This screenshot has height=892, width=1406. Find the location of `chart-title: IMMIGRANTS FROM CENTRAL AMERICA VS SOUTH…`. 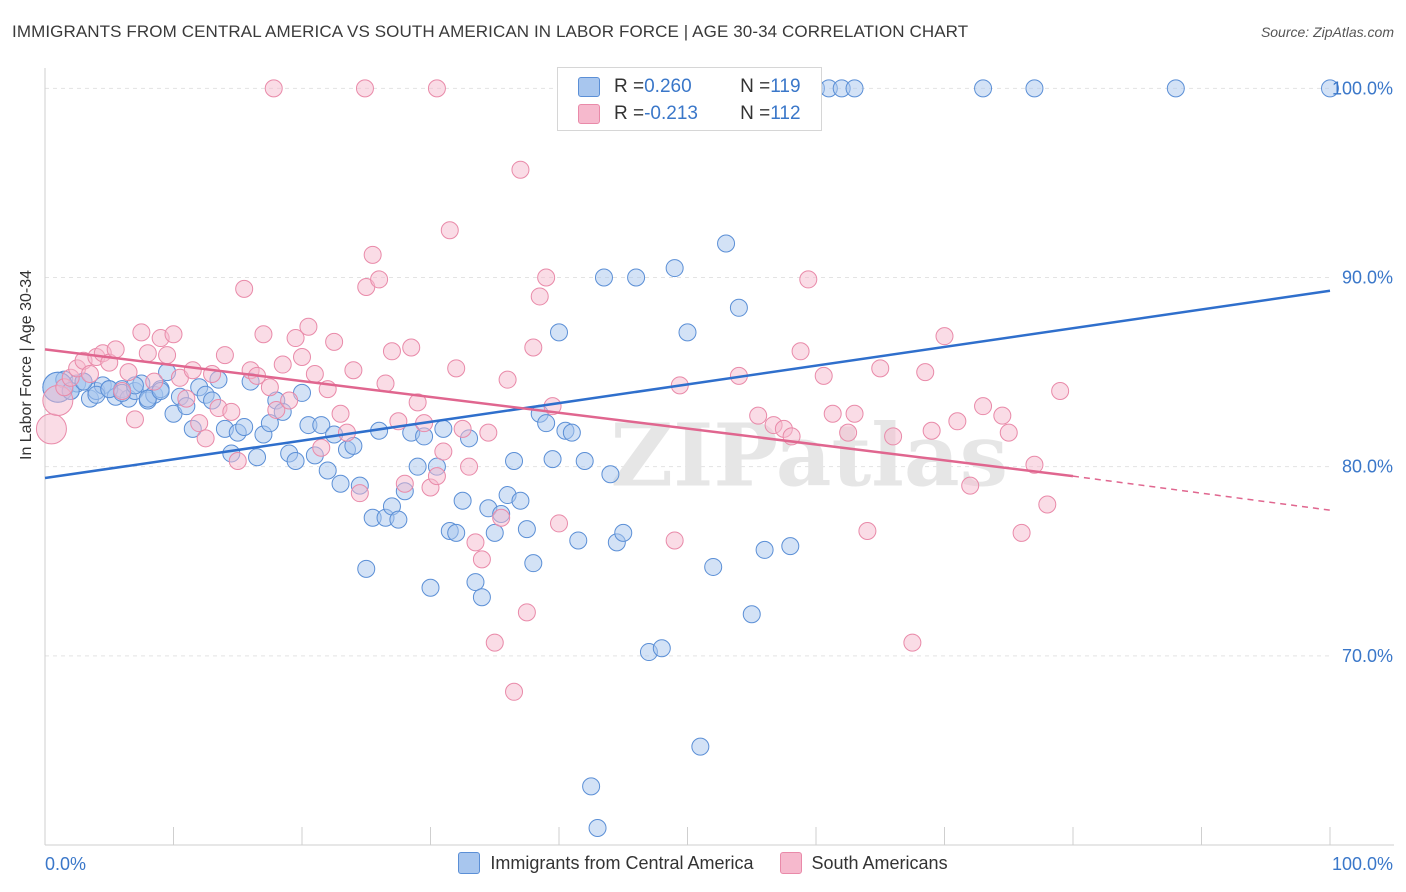

chart-title: IMMIGRANTS FROM CENTRAL AMERICA VS SOUTH… is located at coordinates (490, 31).